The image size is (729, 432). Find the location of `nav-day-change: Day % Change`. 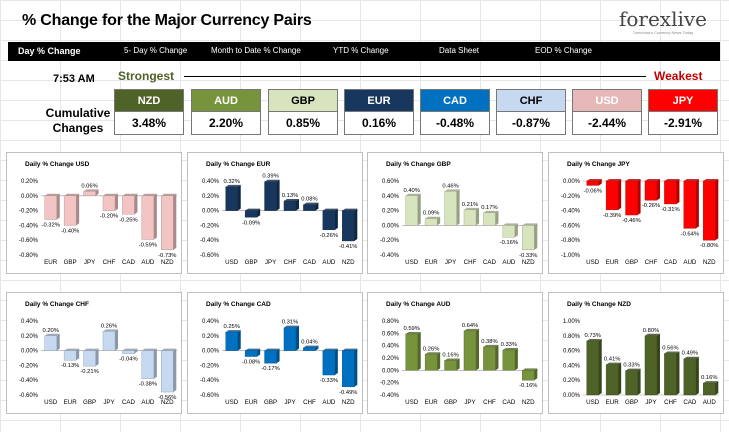

nav-day-change: Day % Change is located at coordinates (49, 51).